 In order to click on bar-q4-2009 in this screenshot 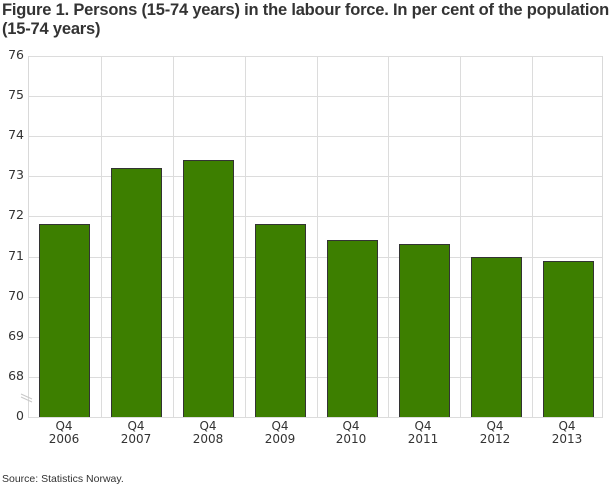, I will do `click(280, 320)`.